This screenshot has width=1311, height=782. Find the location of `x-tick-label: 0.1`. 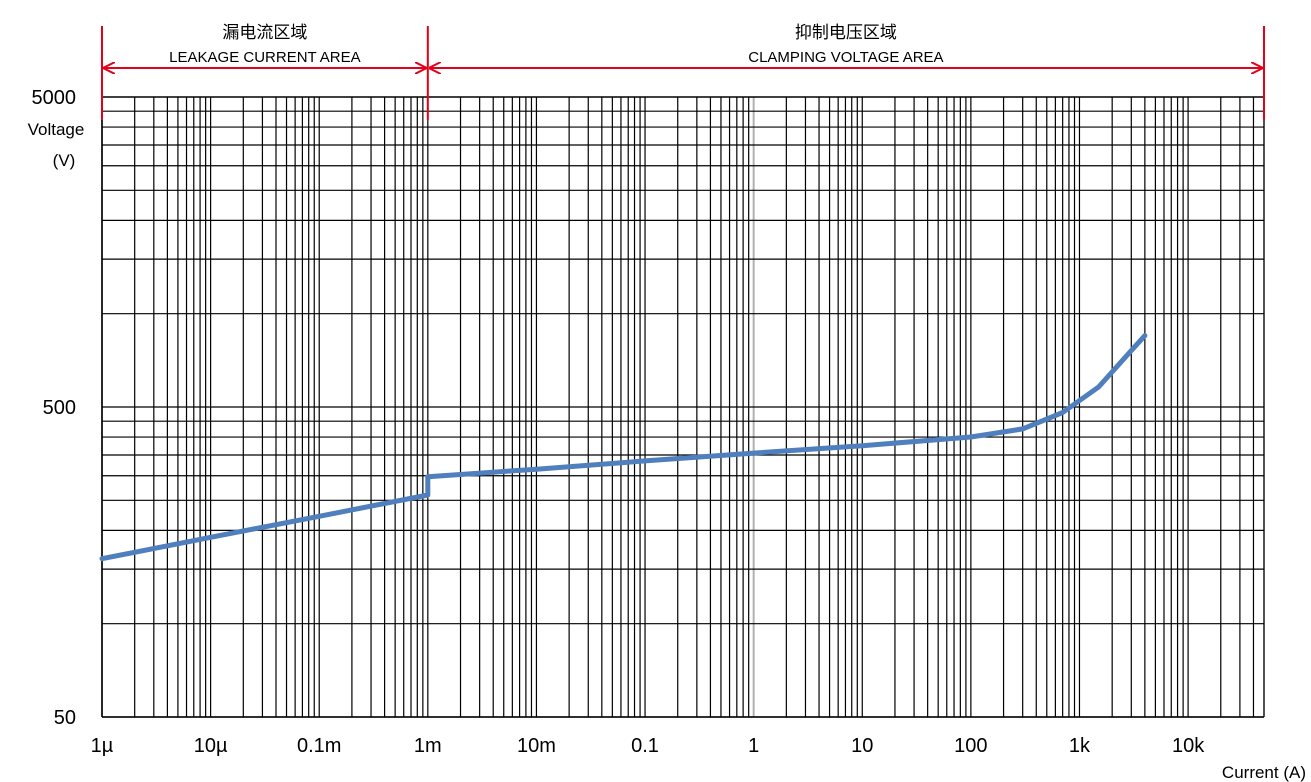

x-tick-label: 0.1 is located at coordinates (645, 746).